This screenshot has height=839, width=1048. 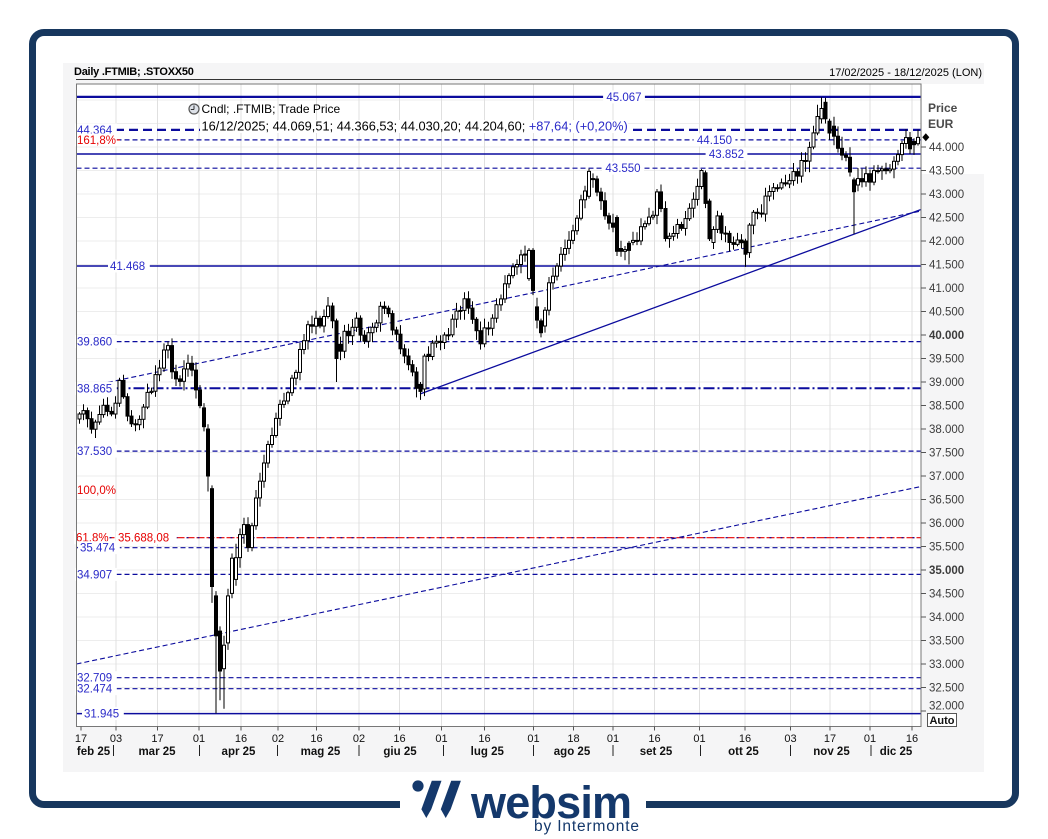 What do you see at coordinates (946, 242) in the screenshot?
I see `svg-text: 42.000` at bounding box center [946, 242].